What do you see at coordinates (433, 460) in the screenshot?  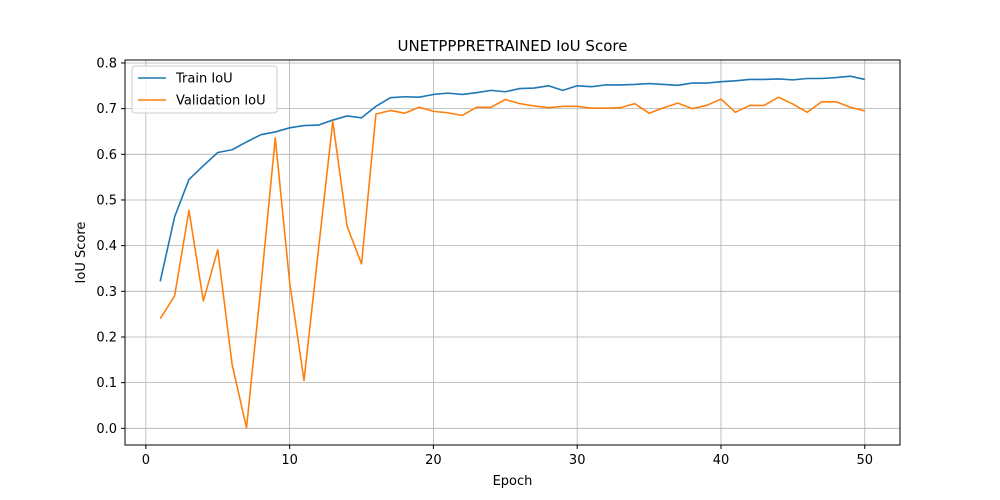 I see `x-tick-label: 20` at bounding box center [433, 460].